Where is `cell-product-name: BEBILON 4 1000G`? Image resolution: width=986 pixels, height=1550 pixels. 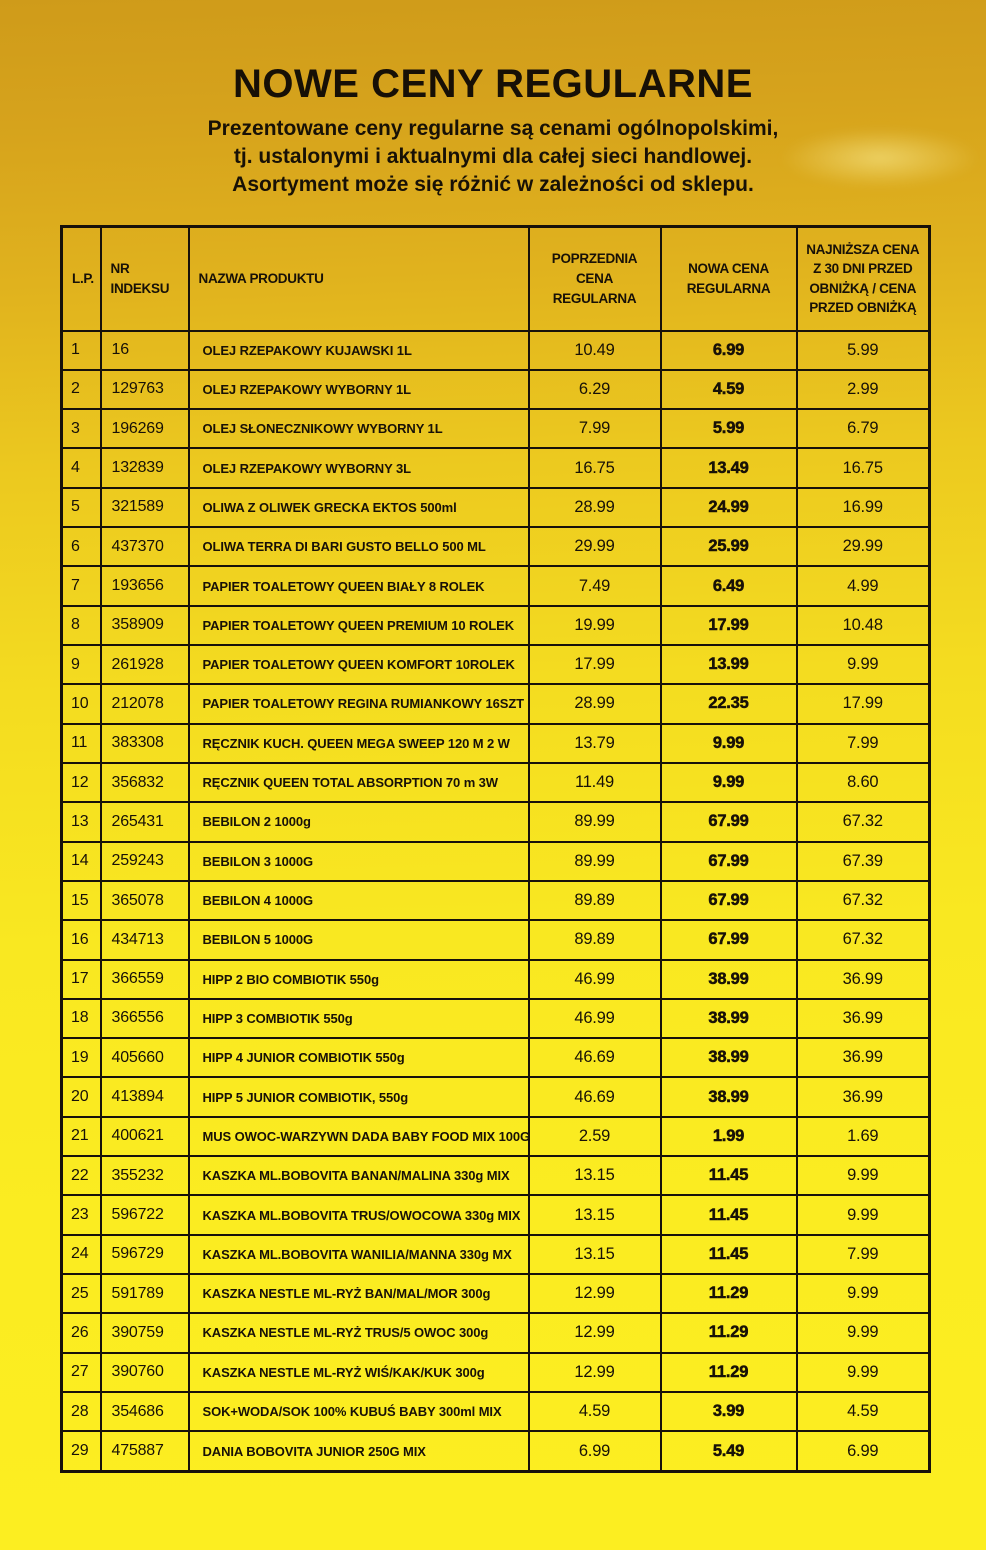 cell-product-name: BEBILON 4 1000G is located at coordinates (358, 900).